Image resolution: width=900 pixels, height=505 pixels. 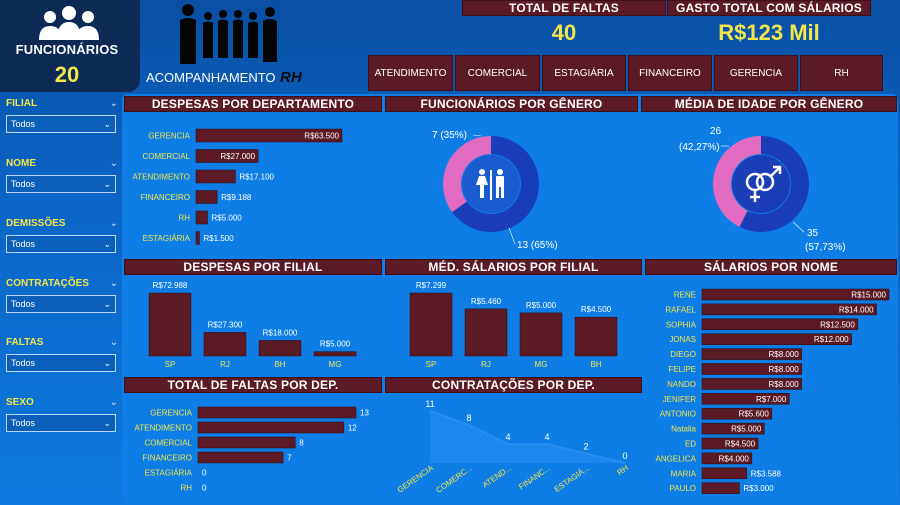 I want to click on category-label: ESTAGIÁRIA, so click(x=167, y=238).